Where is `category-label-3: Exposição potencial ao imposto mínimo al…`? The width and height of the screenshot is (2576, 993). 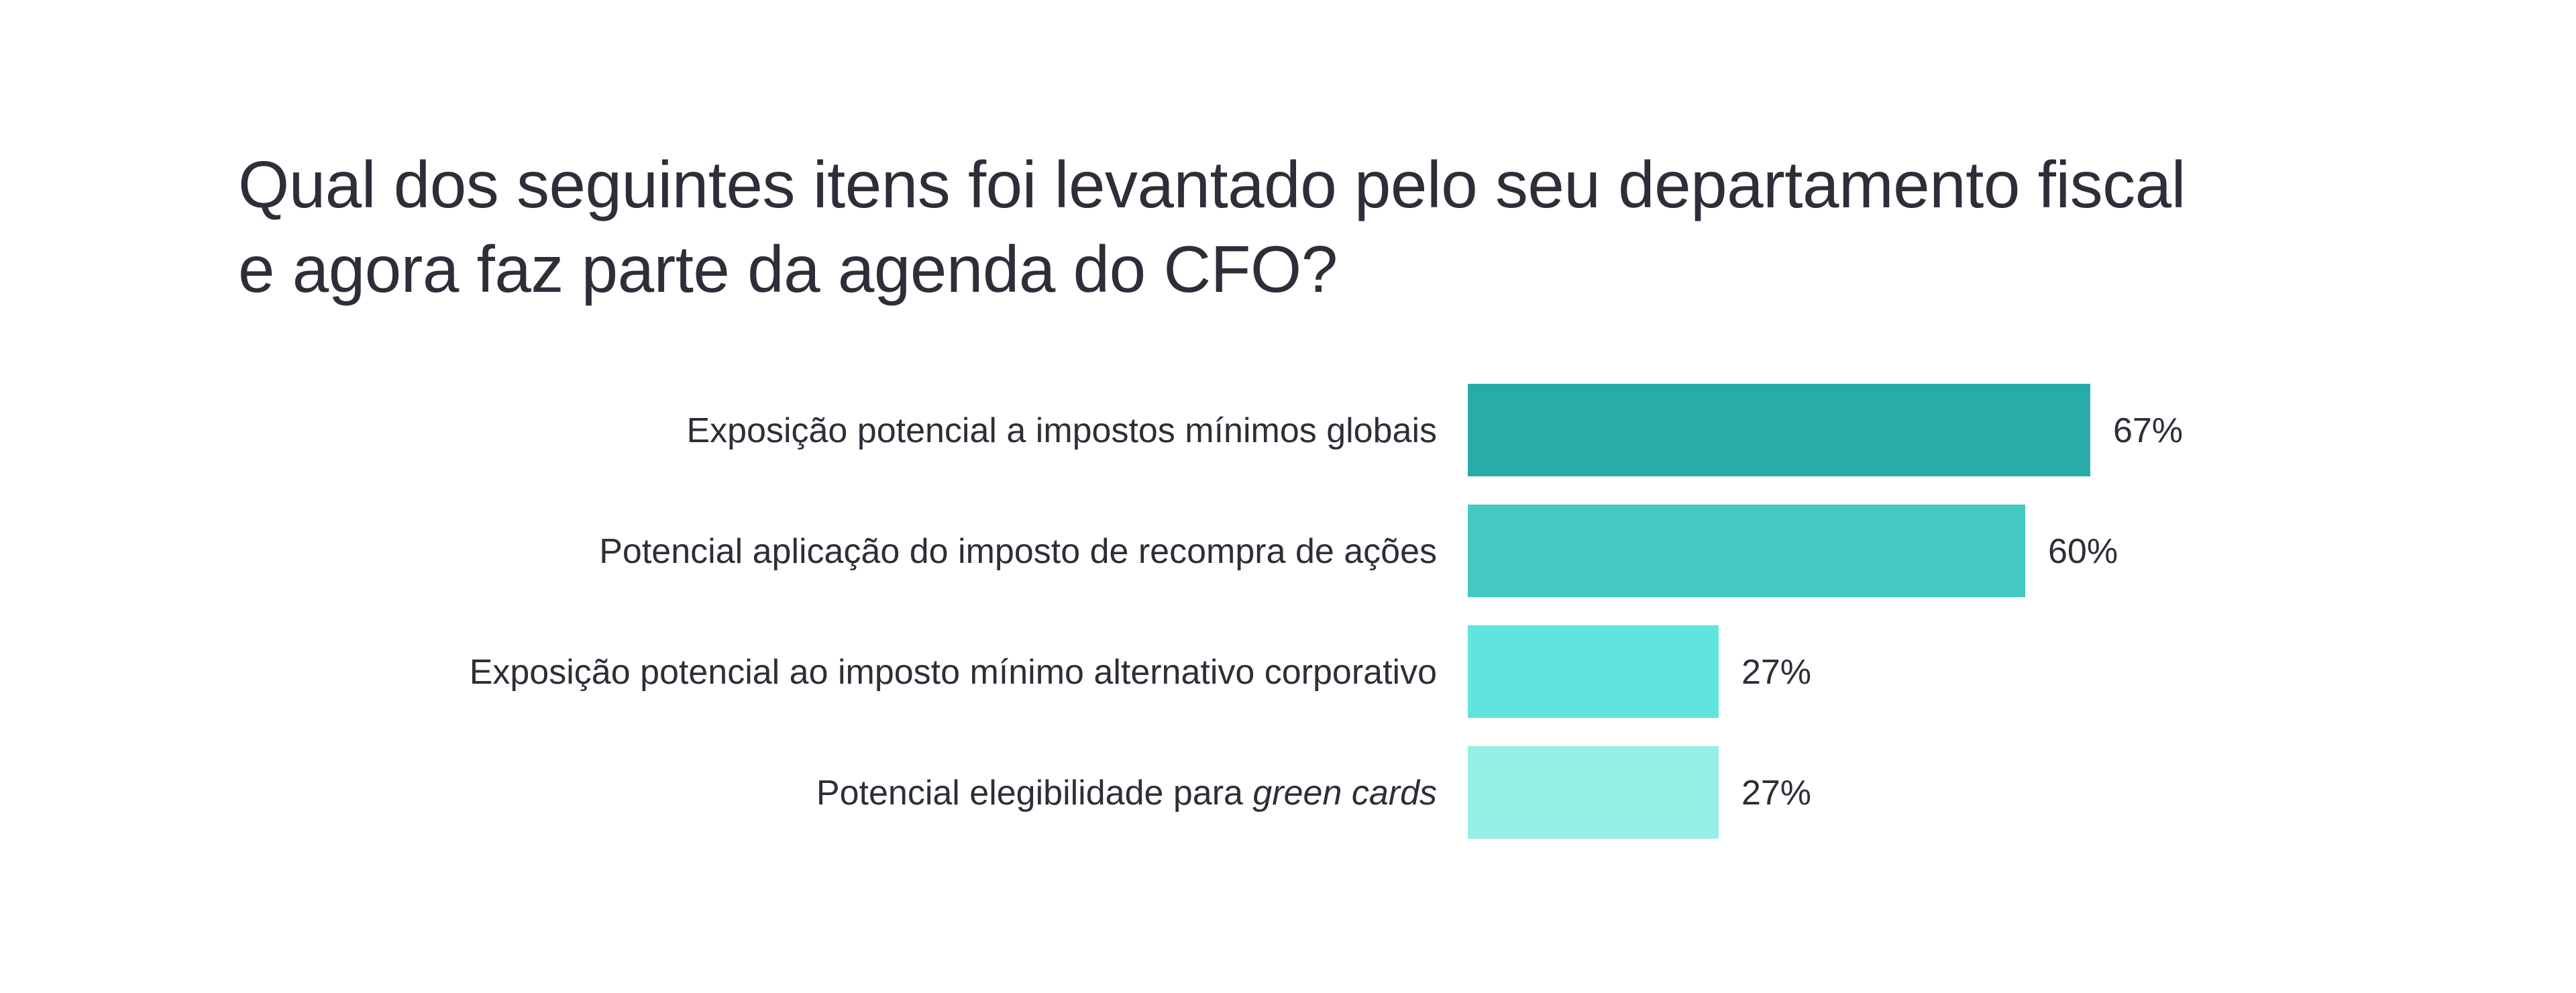 category-label-3: Exposição potencial ao imposto mínimo al… is located at coordinates (953, 672).